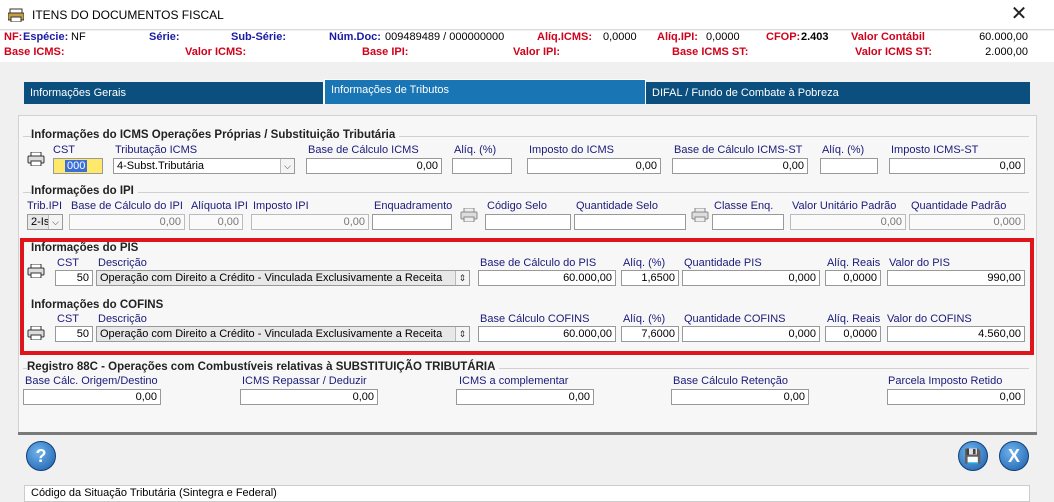 Image resolution: width=1054 pixels, height=502 pixels. I want to click on ipi-enq-field, so click(412, 222).